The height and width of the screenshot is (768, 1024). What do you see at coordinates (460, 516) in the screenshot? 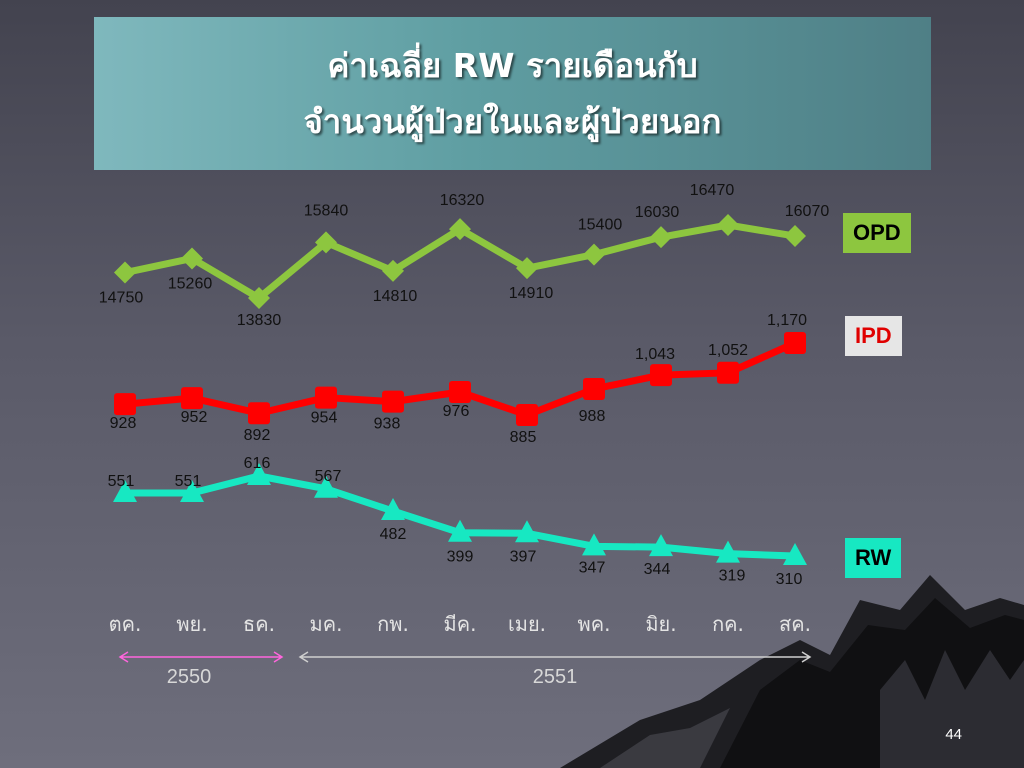
I see `series-line-rw` at bounding box center [460, 516].